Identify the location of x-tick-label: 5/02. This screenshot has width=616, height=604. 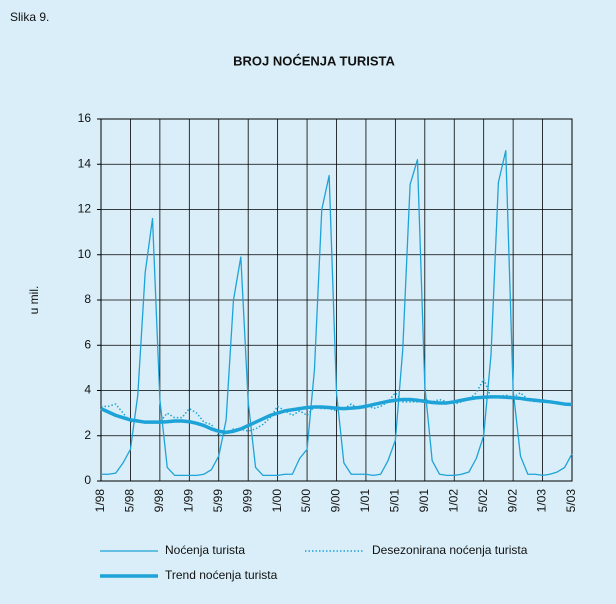
(483, 501).